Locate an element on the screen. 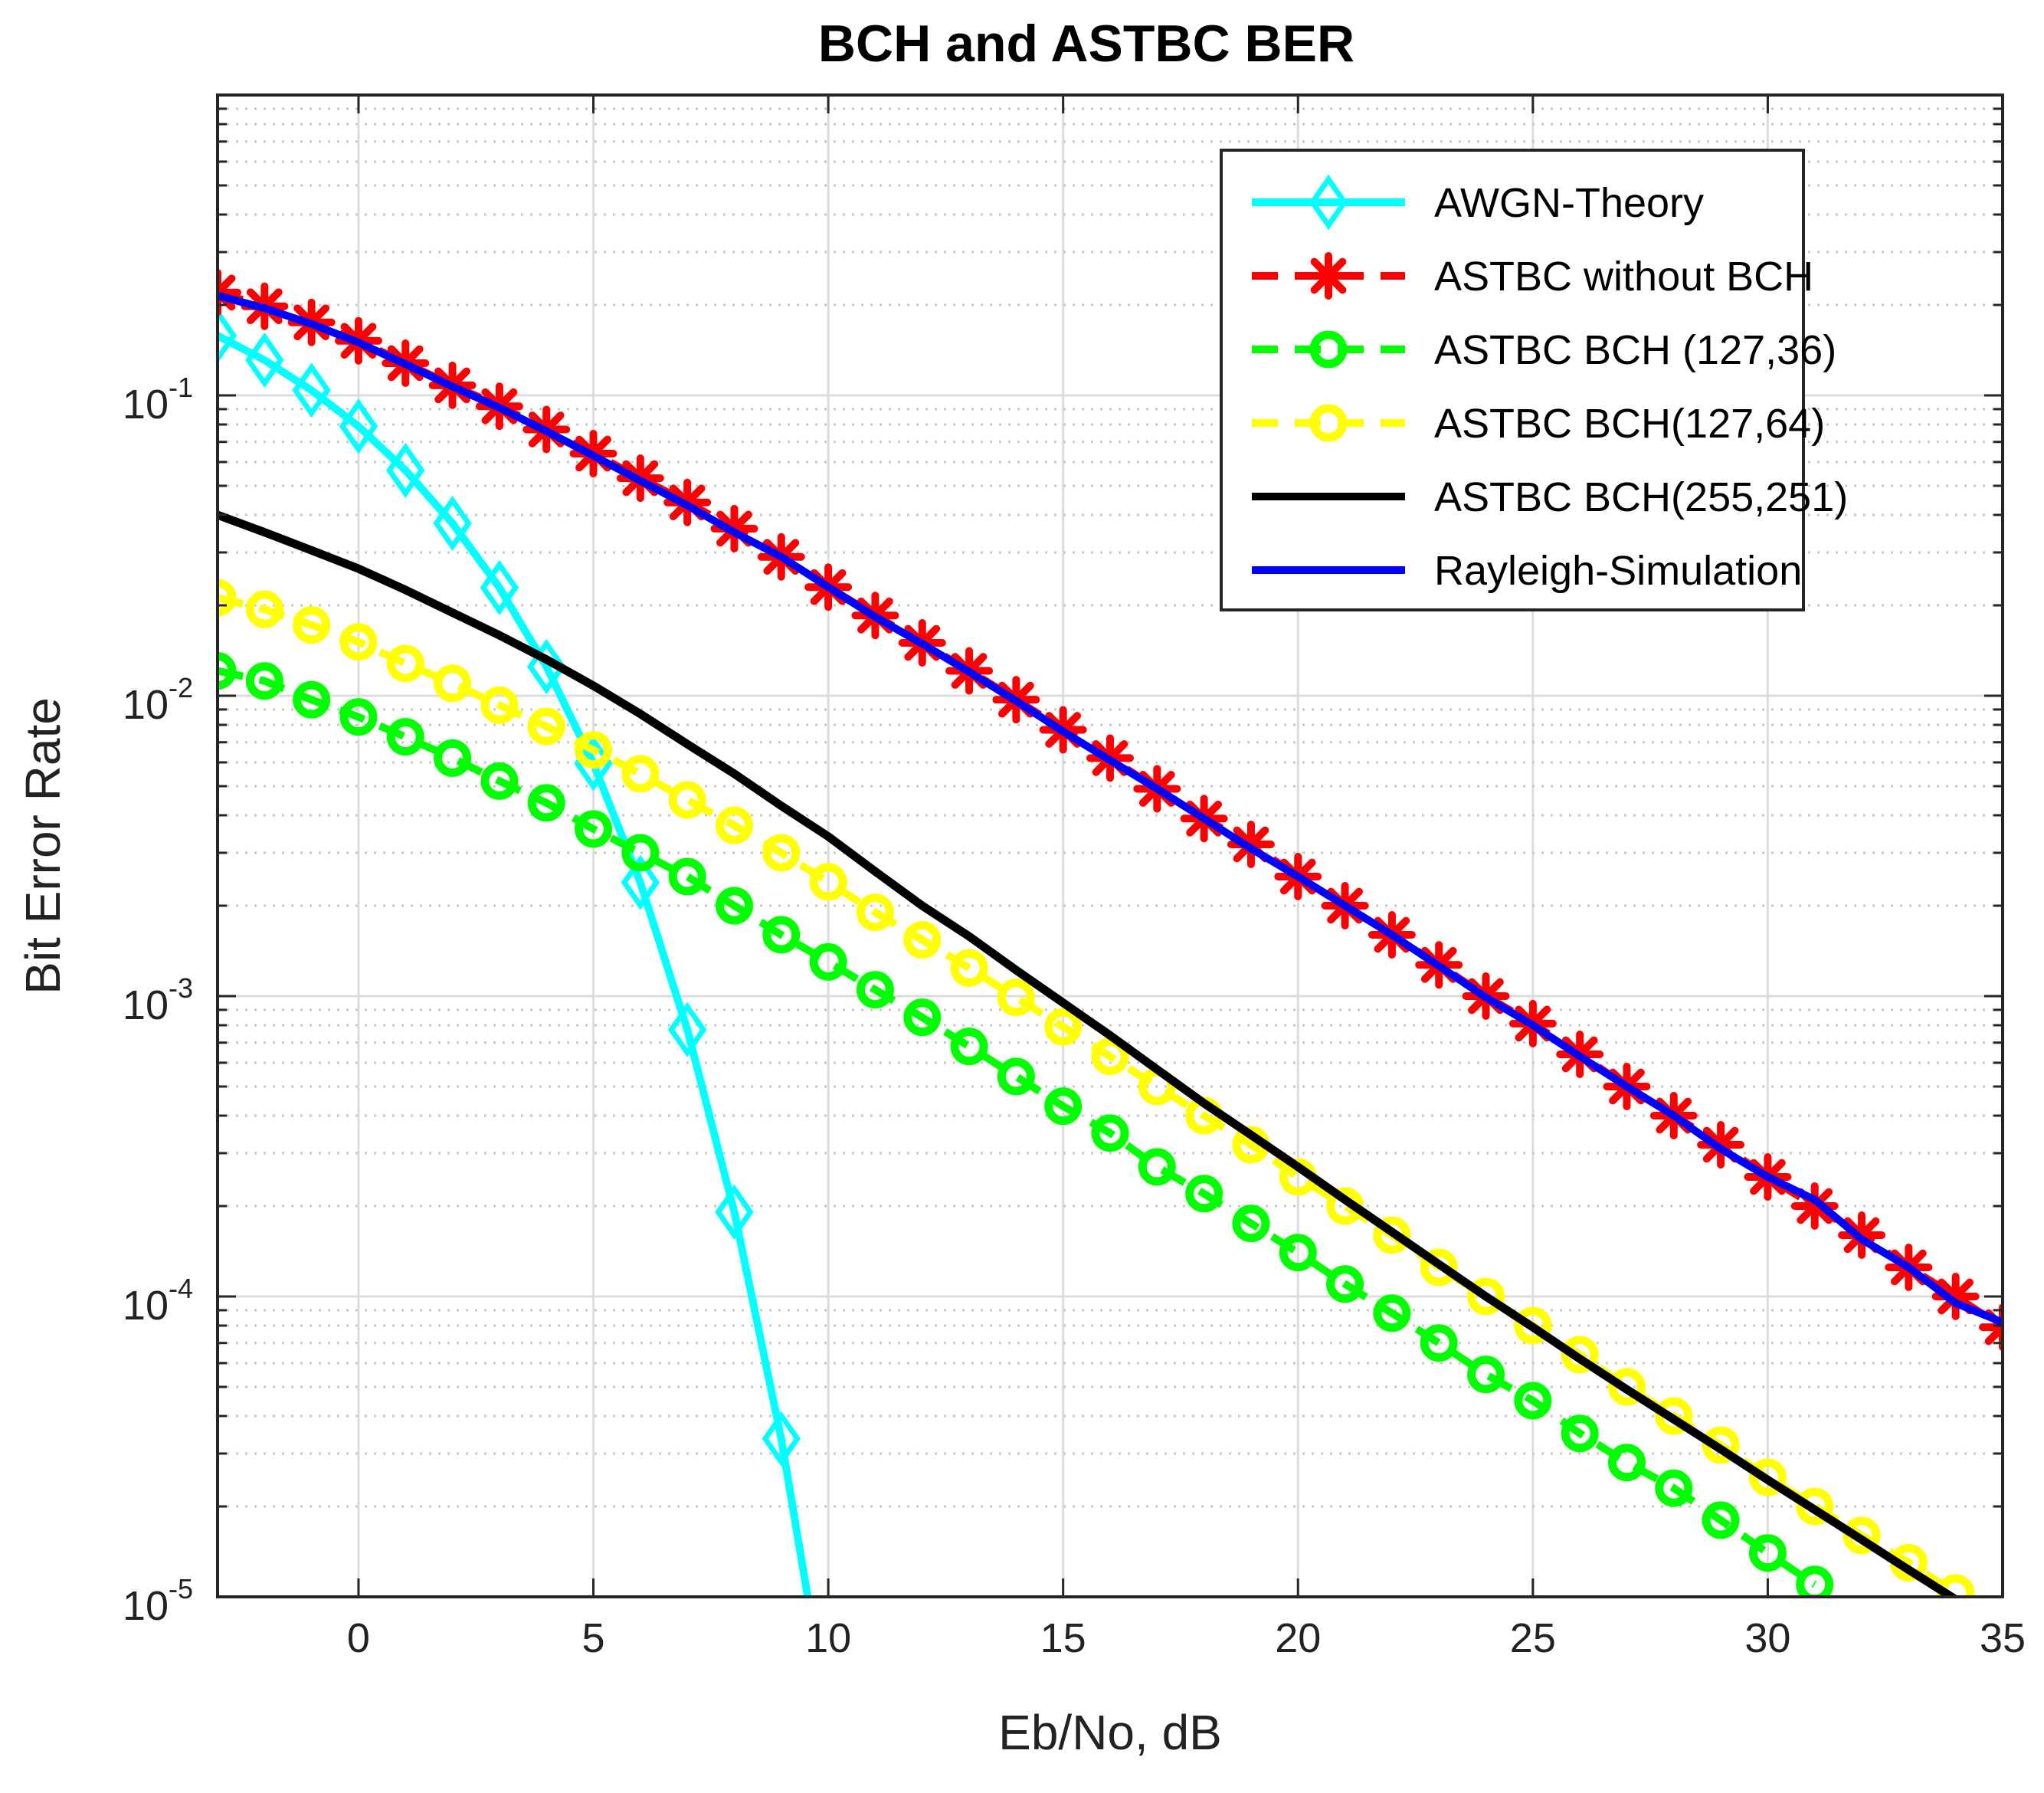 This screenshot has width=2044, height=1793. chart-title: BCH and ASTBC BER is located at coordinates (1086, 44).